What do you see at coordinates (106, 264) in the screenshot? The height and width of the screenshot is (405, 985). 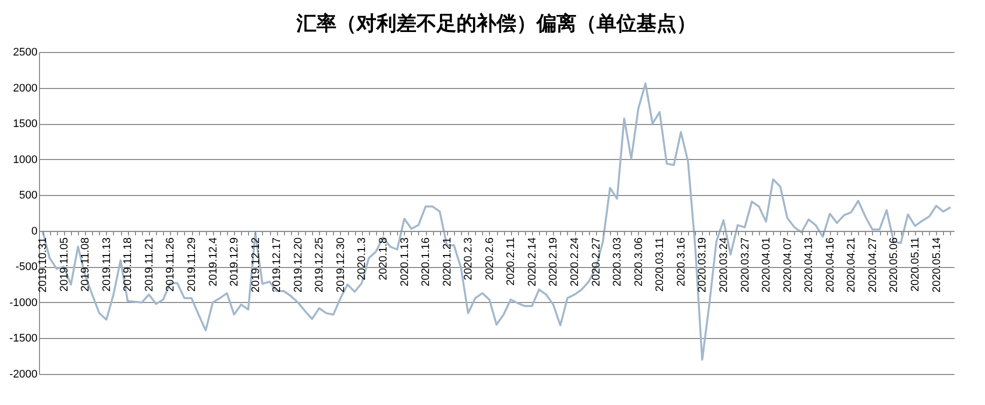 I see `x-tick-label: 2019.11.13` at bounding box center [106, 264].